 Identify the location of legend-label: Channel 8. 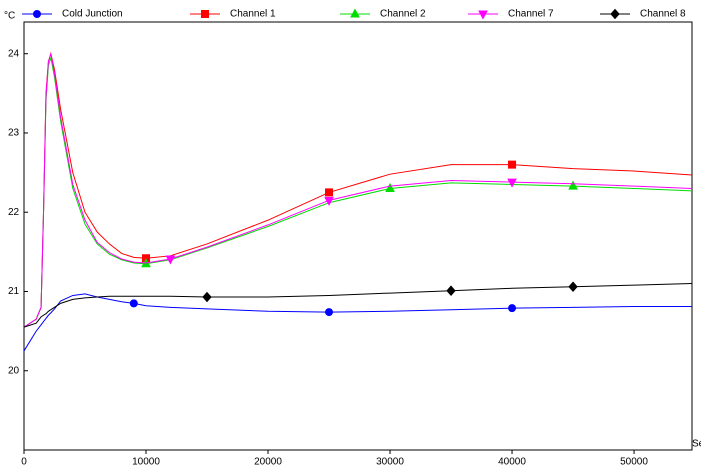
(663, 14).